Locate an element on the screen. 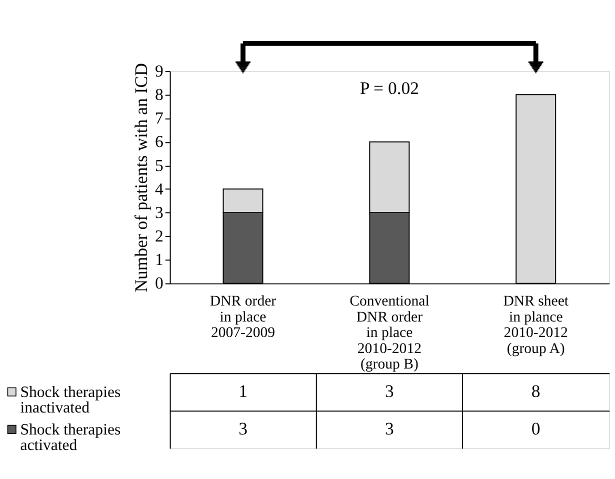 This screenshot has width=615, height=479. y-tick-label: 1 is located at coordinates (159, 260).